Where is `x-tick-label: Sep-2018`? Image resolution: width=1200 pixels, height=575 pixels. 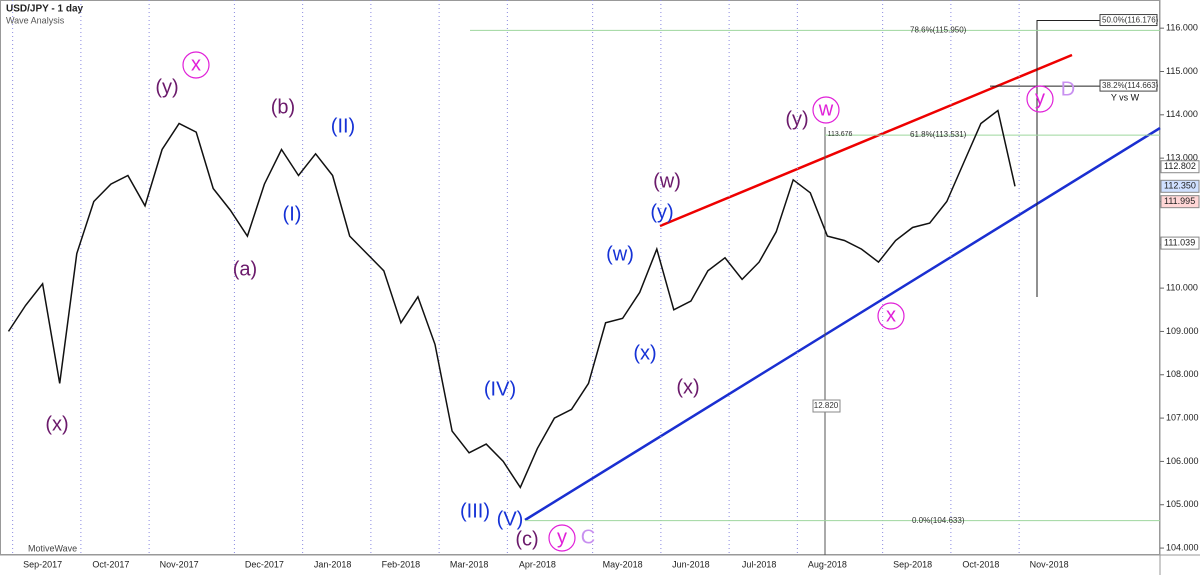
x-tick-label: Sep-2018 is located at coordinates (912, 564).